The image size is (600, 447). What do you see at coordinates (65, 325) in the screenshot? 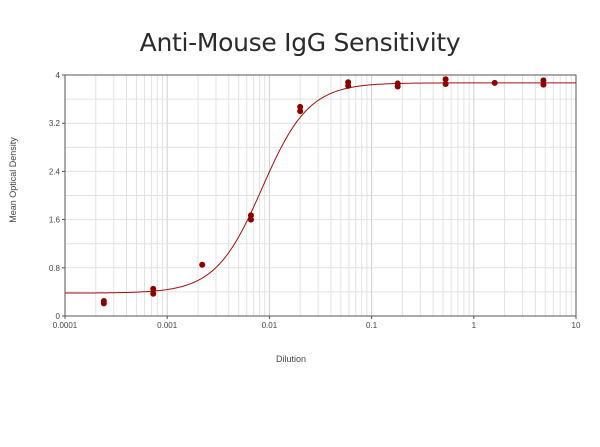
I see `x-tick-label: 0.0001` at bounding box center [65, 325].